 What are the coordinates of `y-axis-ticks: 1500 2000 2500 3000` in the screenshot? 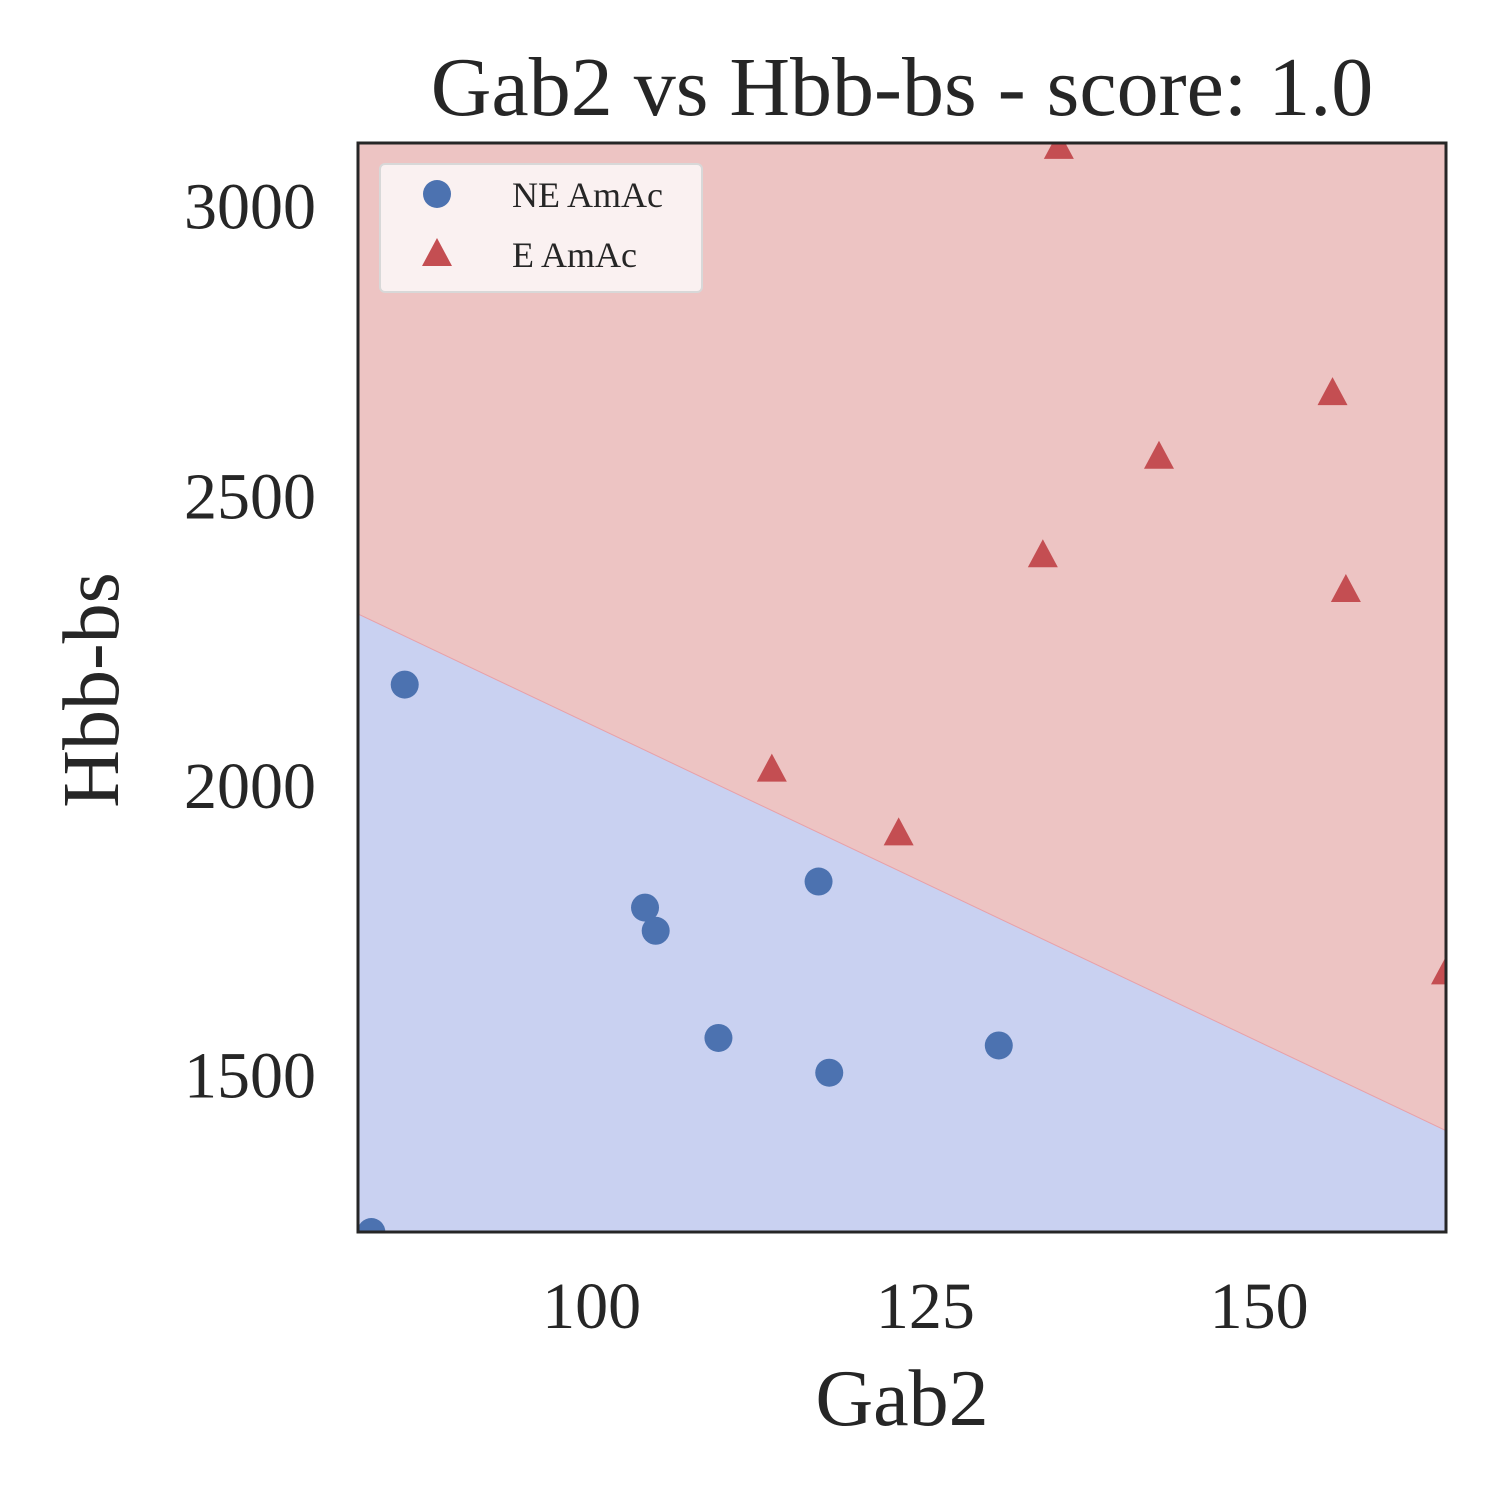 It's located at (250, 642).